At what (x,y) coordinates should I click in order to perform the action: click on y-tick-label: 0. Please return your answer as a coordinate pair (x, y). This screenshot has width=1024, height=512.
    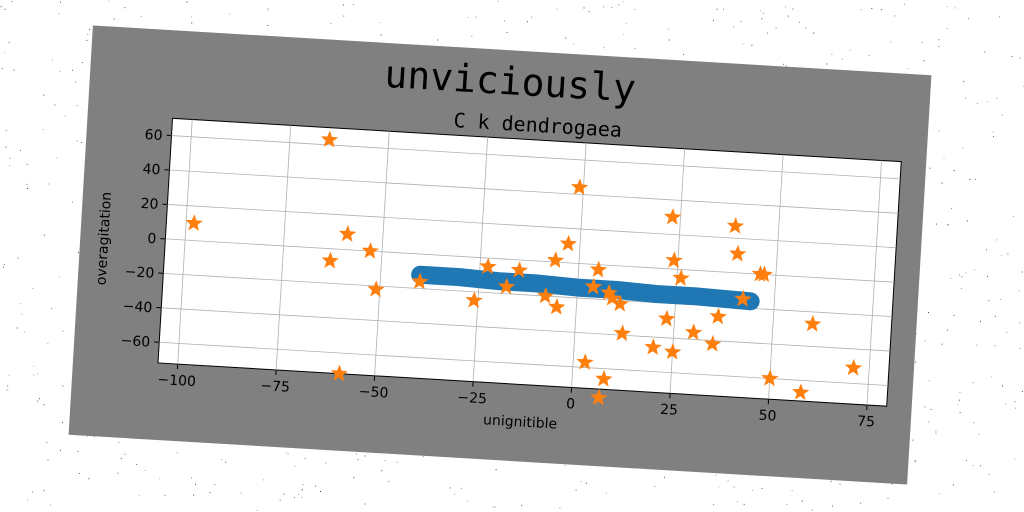
    Looking at the image, I should click on (152, 239).